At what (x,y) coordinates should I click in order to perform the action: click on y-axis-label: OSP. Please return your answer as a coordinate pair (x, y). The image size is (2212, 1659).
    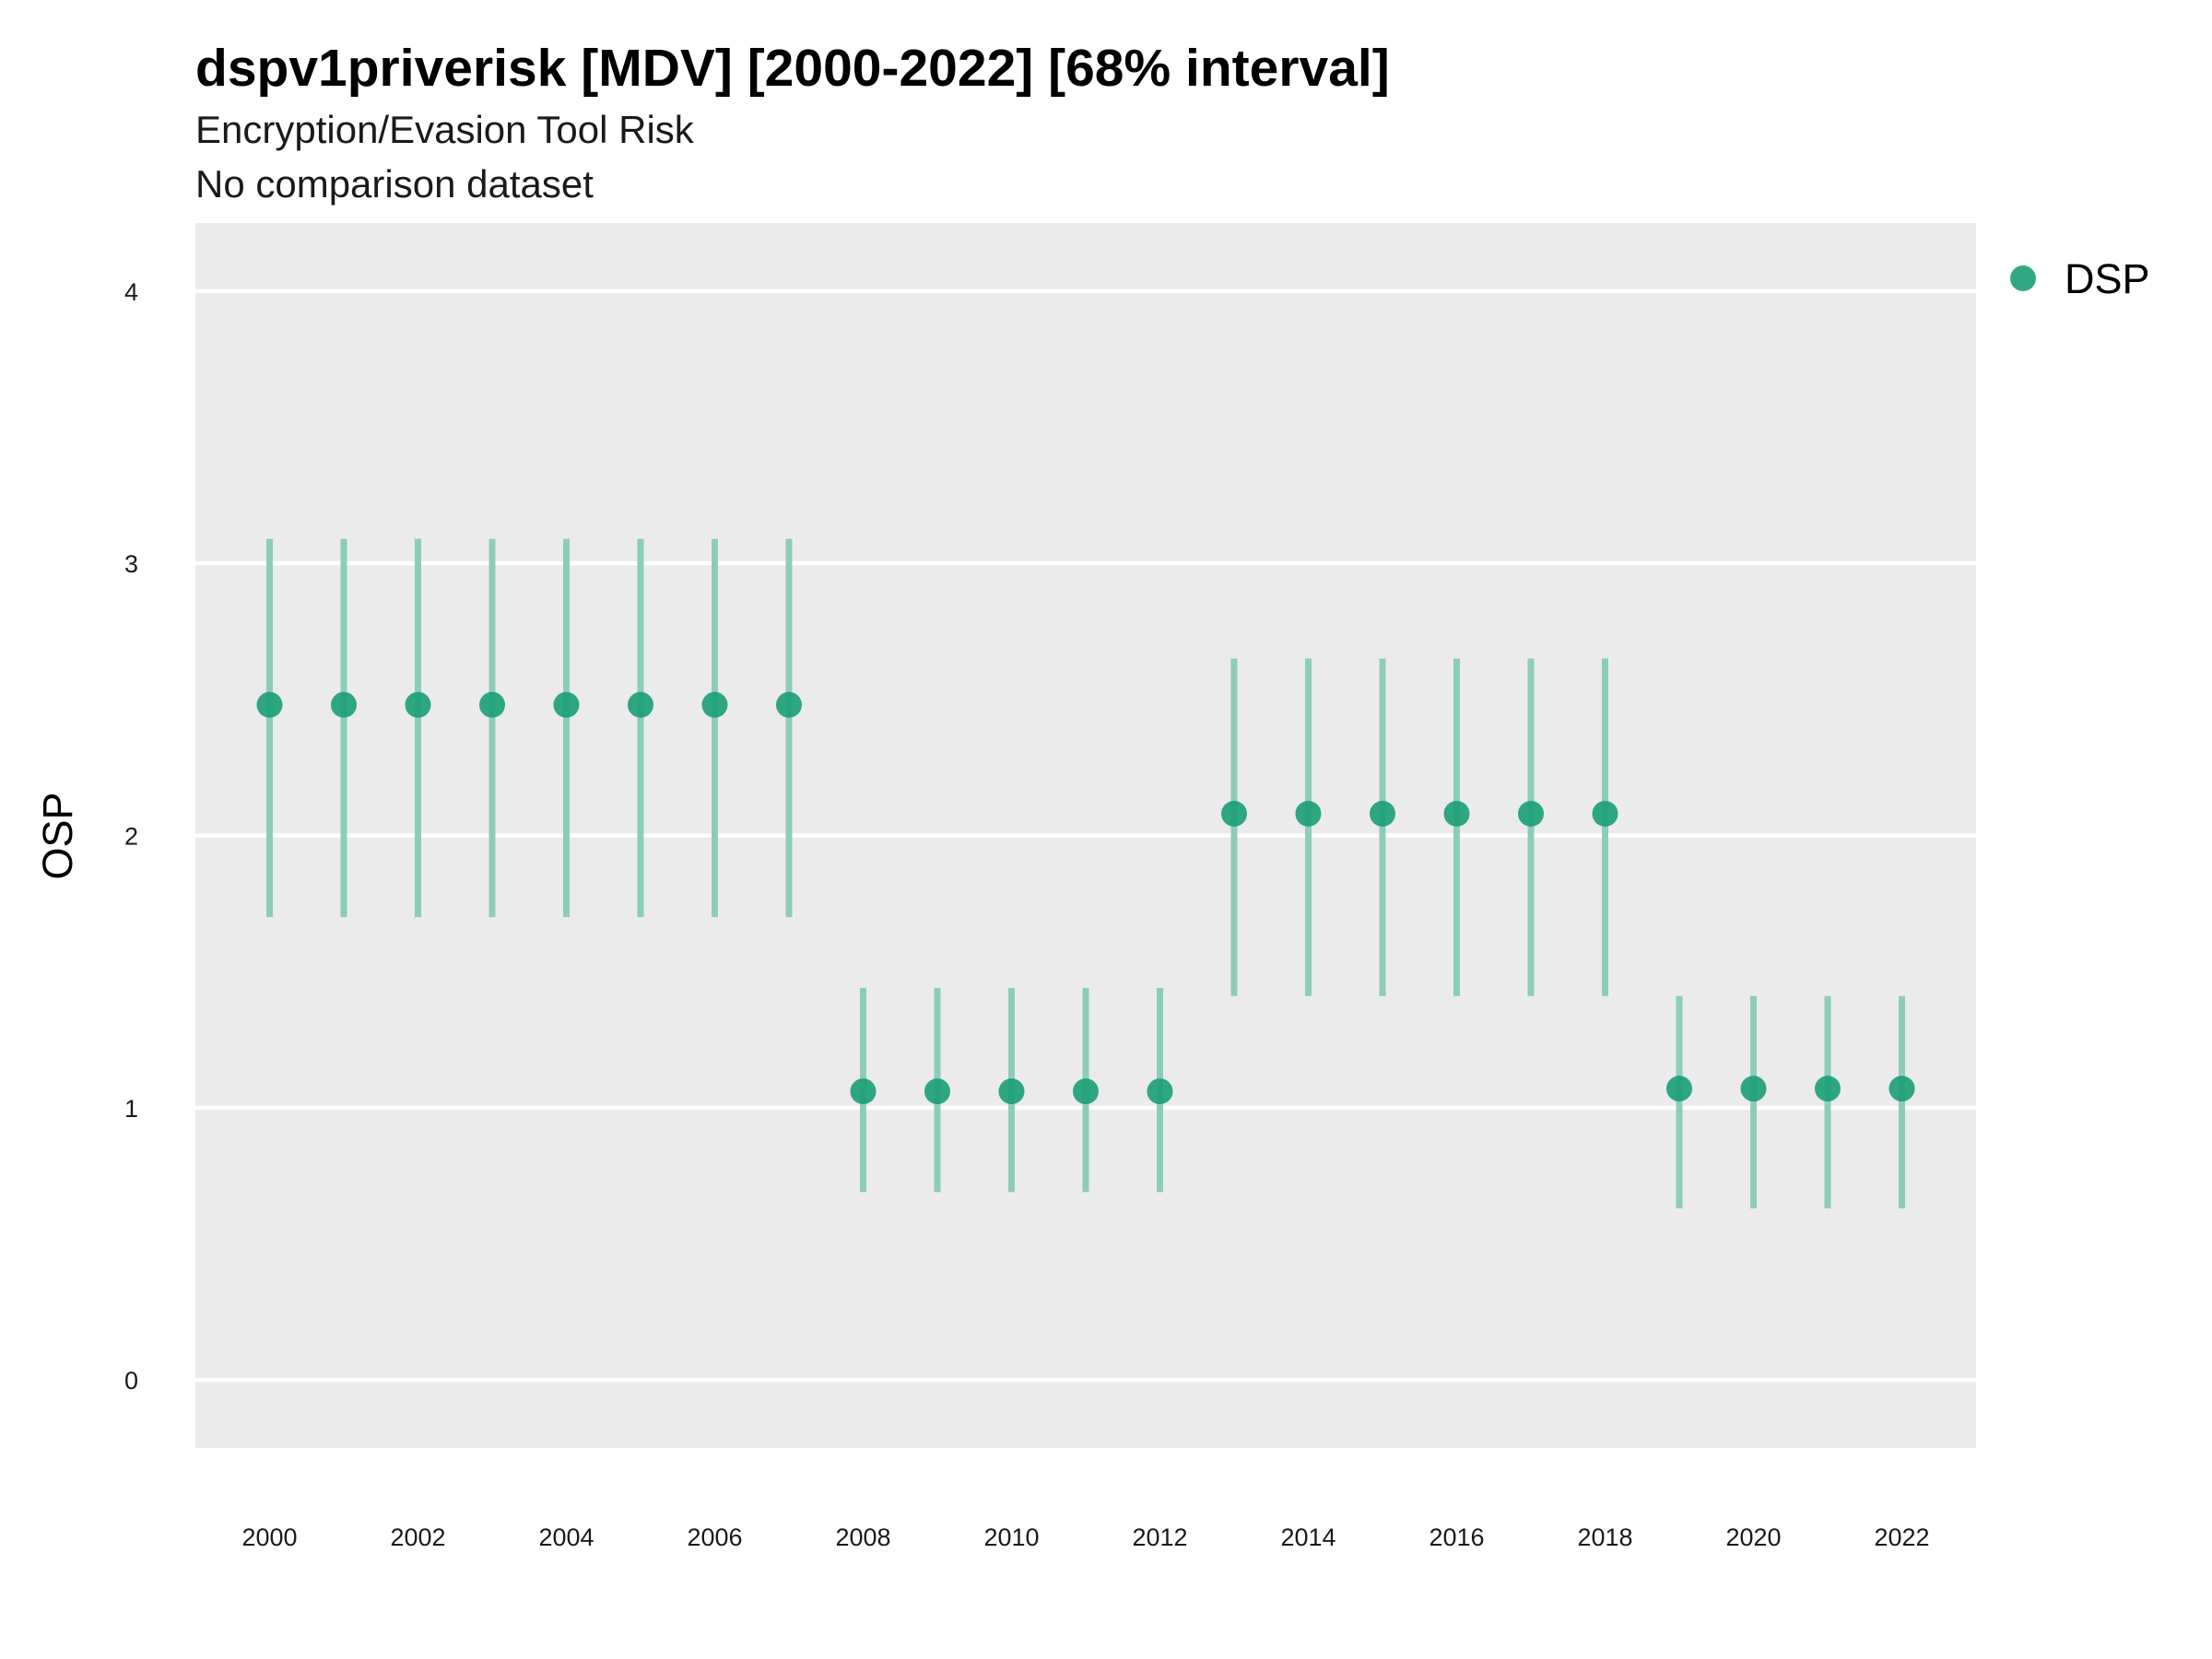
    Looking at the image, I should click on (57, 835).